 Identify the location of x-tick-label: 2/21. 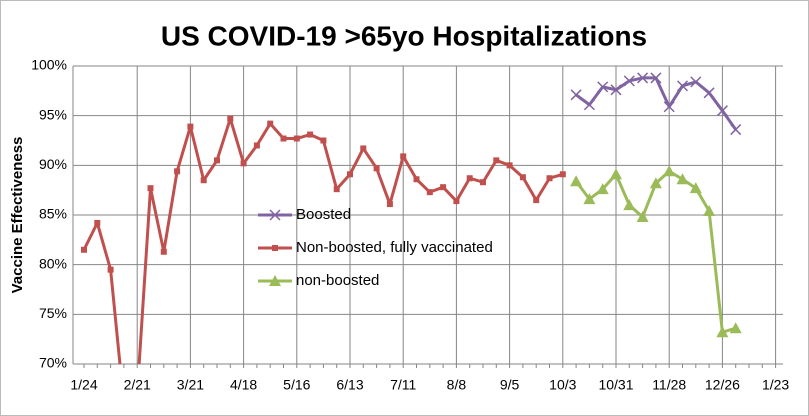
(137, 385).